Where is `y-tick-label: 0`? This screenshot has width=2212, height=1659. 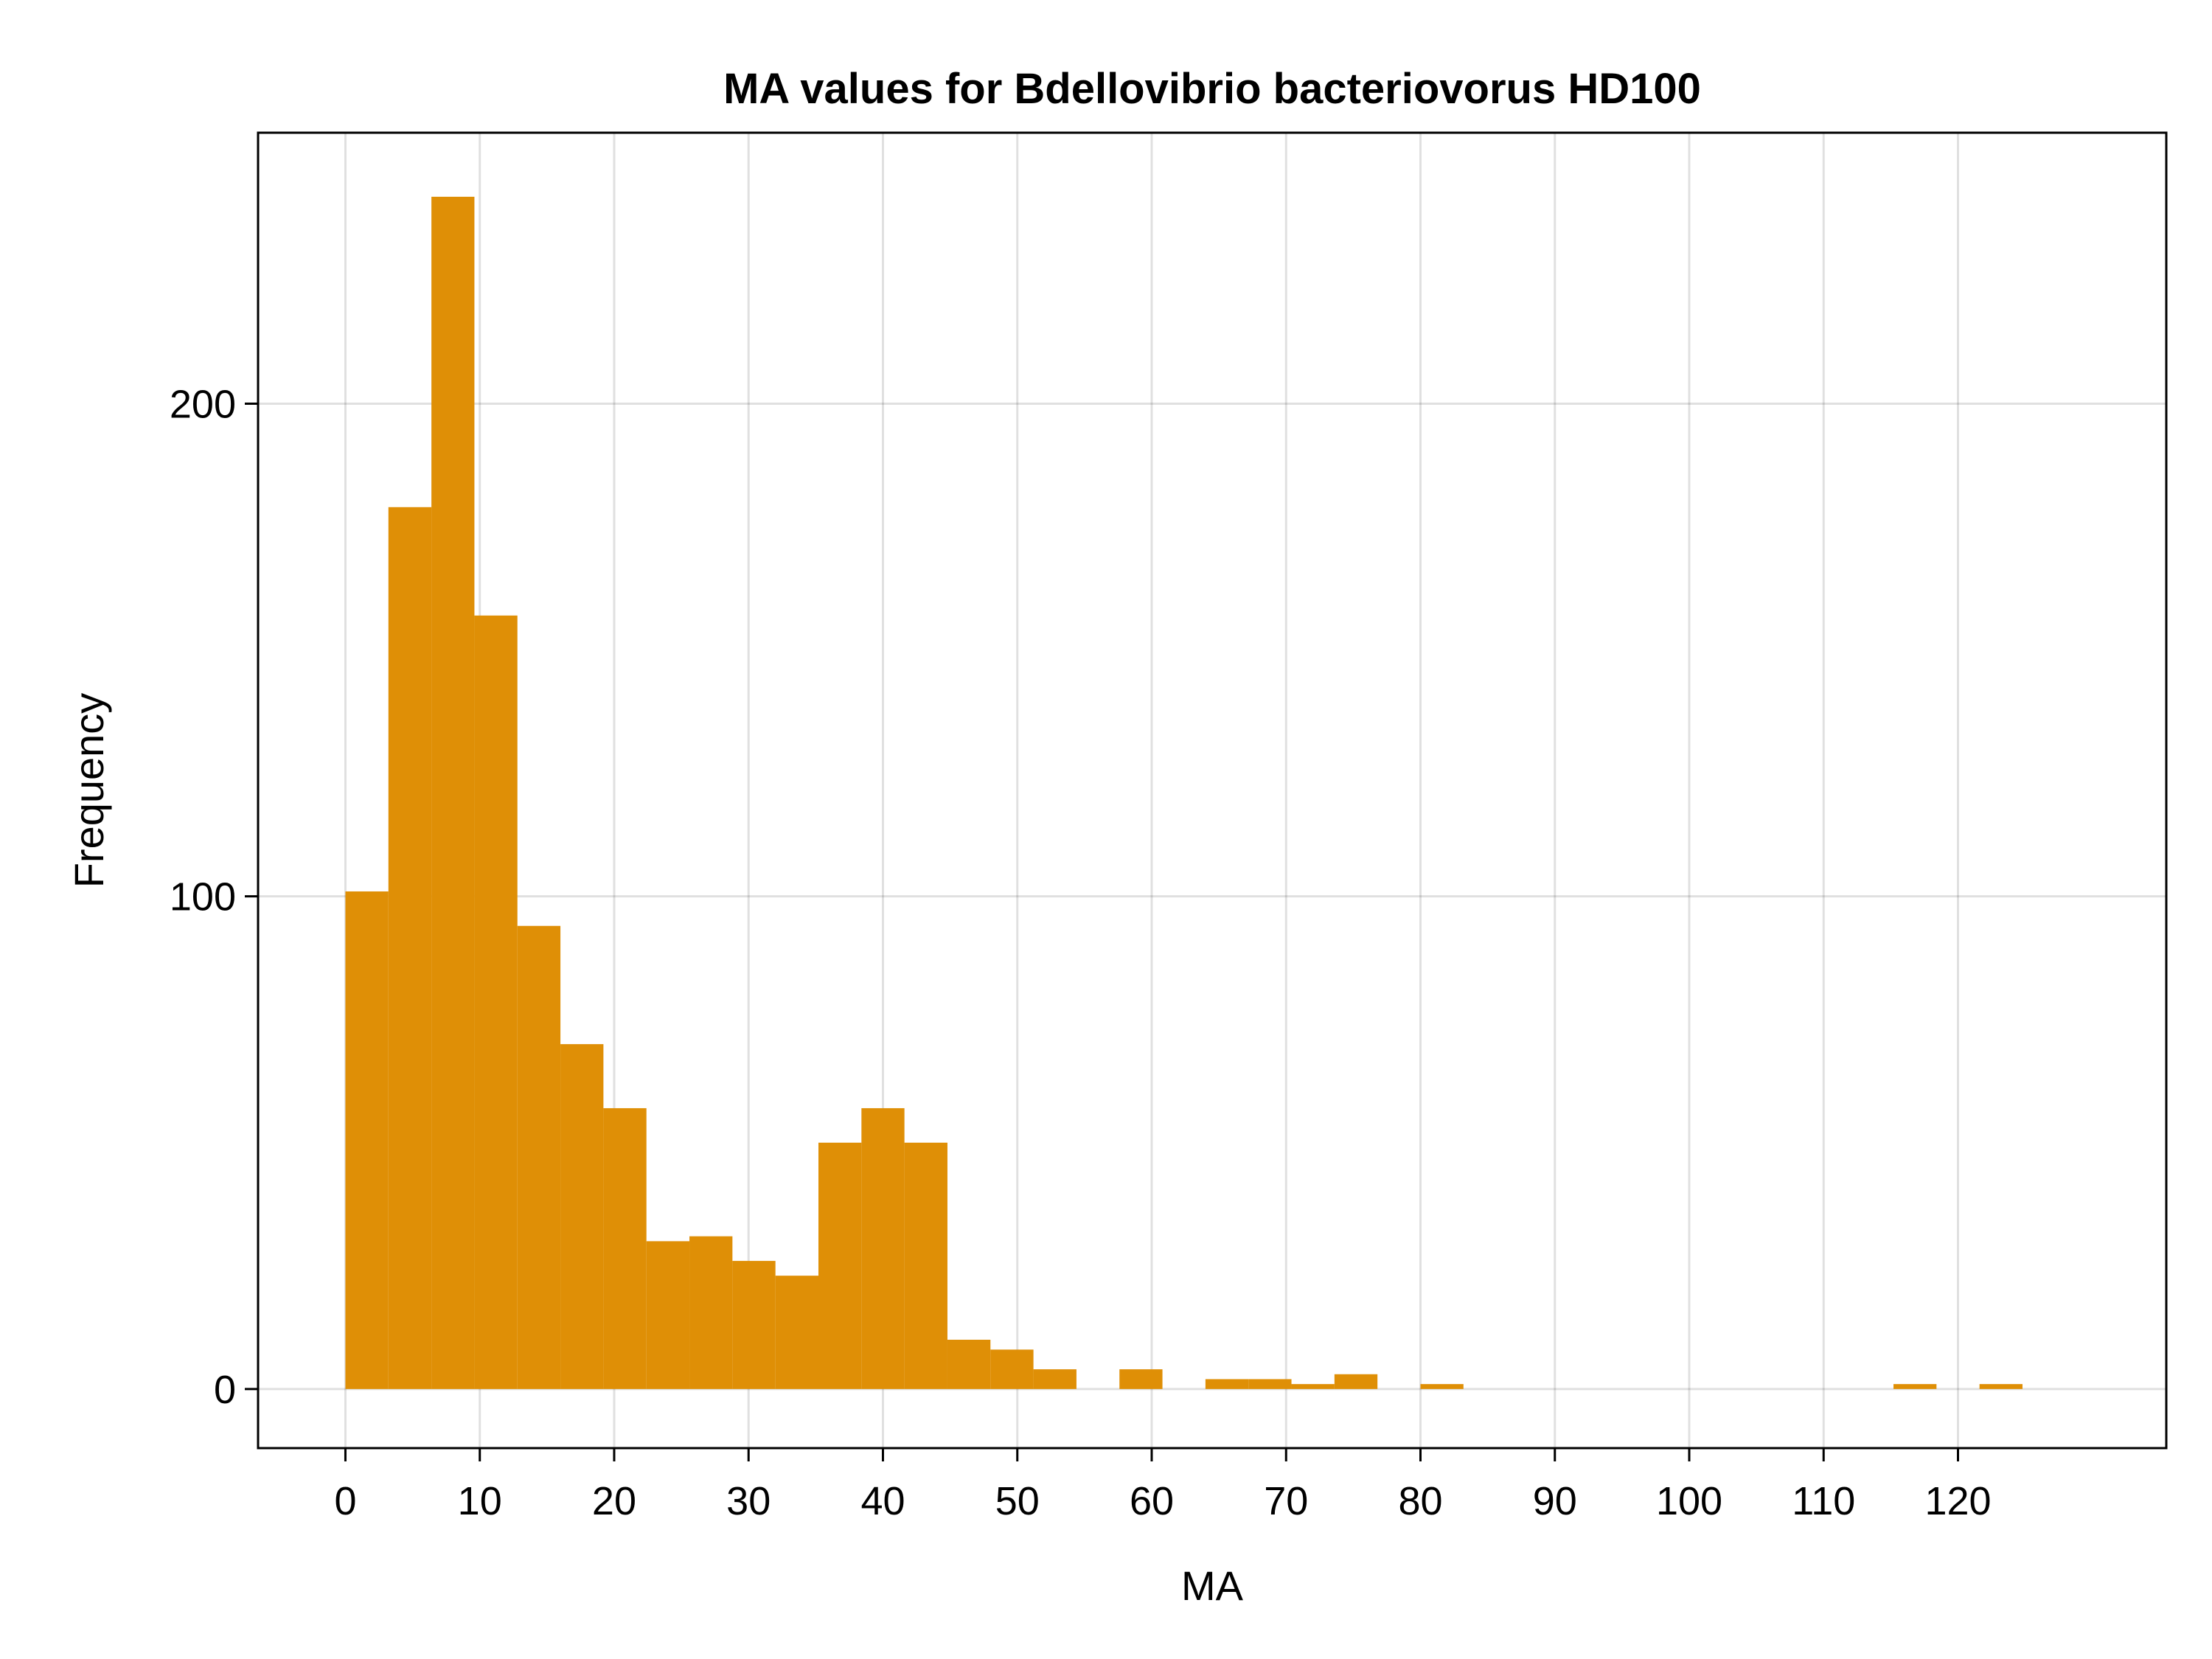
y-tick-label: 0 is located at coordinates (225, 1390).